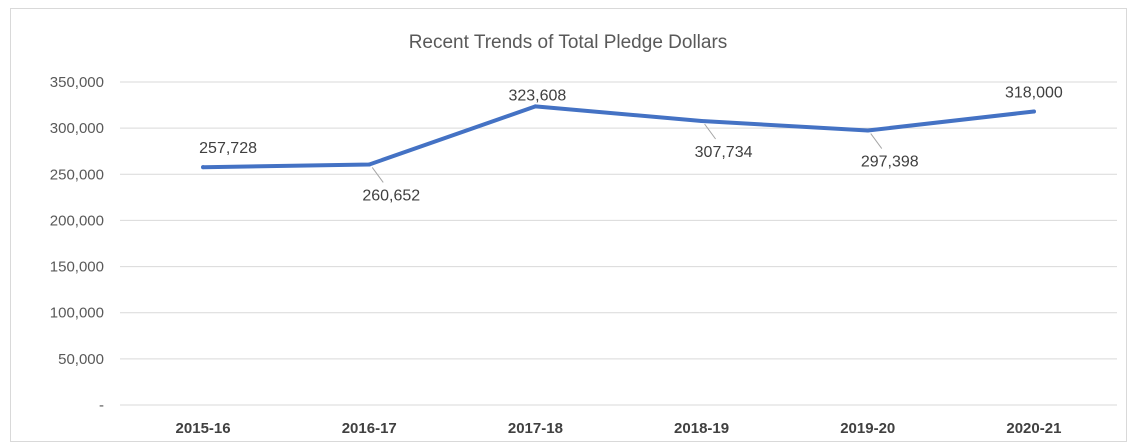 Image resolution: width=1137 pixels, height=447 pixels. Describe the element at coordinates (391, 195) in the screenshot. I see `data-label-1: 260,652` at that location.